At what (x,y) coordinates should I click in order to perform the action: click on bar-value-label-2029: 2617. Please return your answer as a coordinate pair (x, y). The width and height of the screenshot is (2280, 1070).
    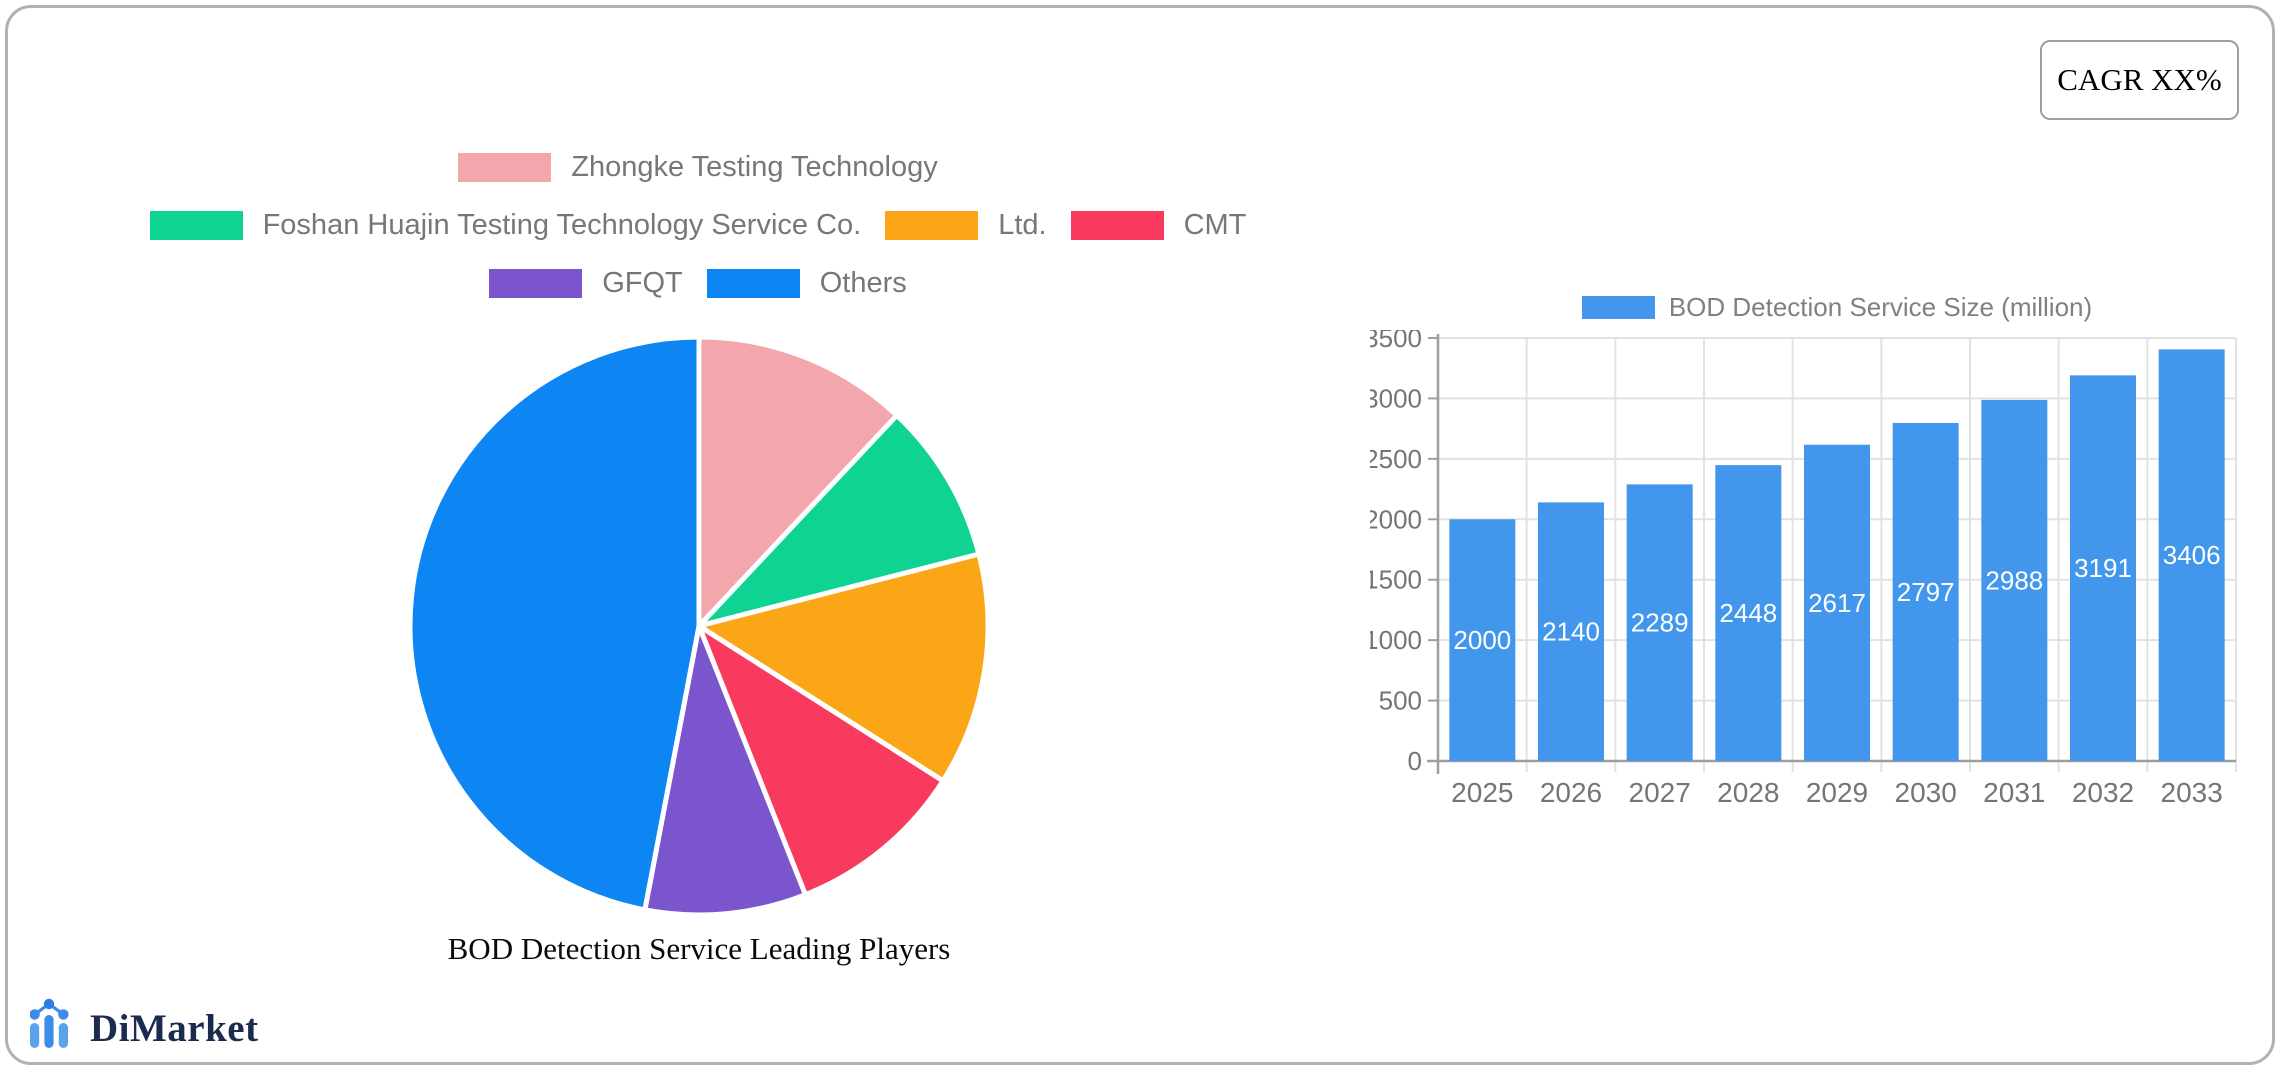
    Looking at the image, I should click on (1837, 603).